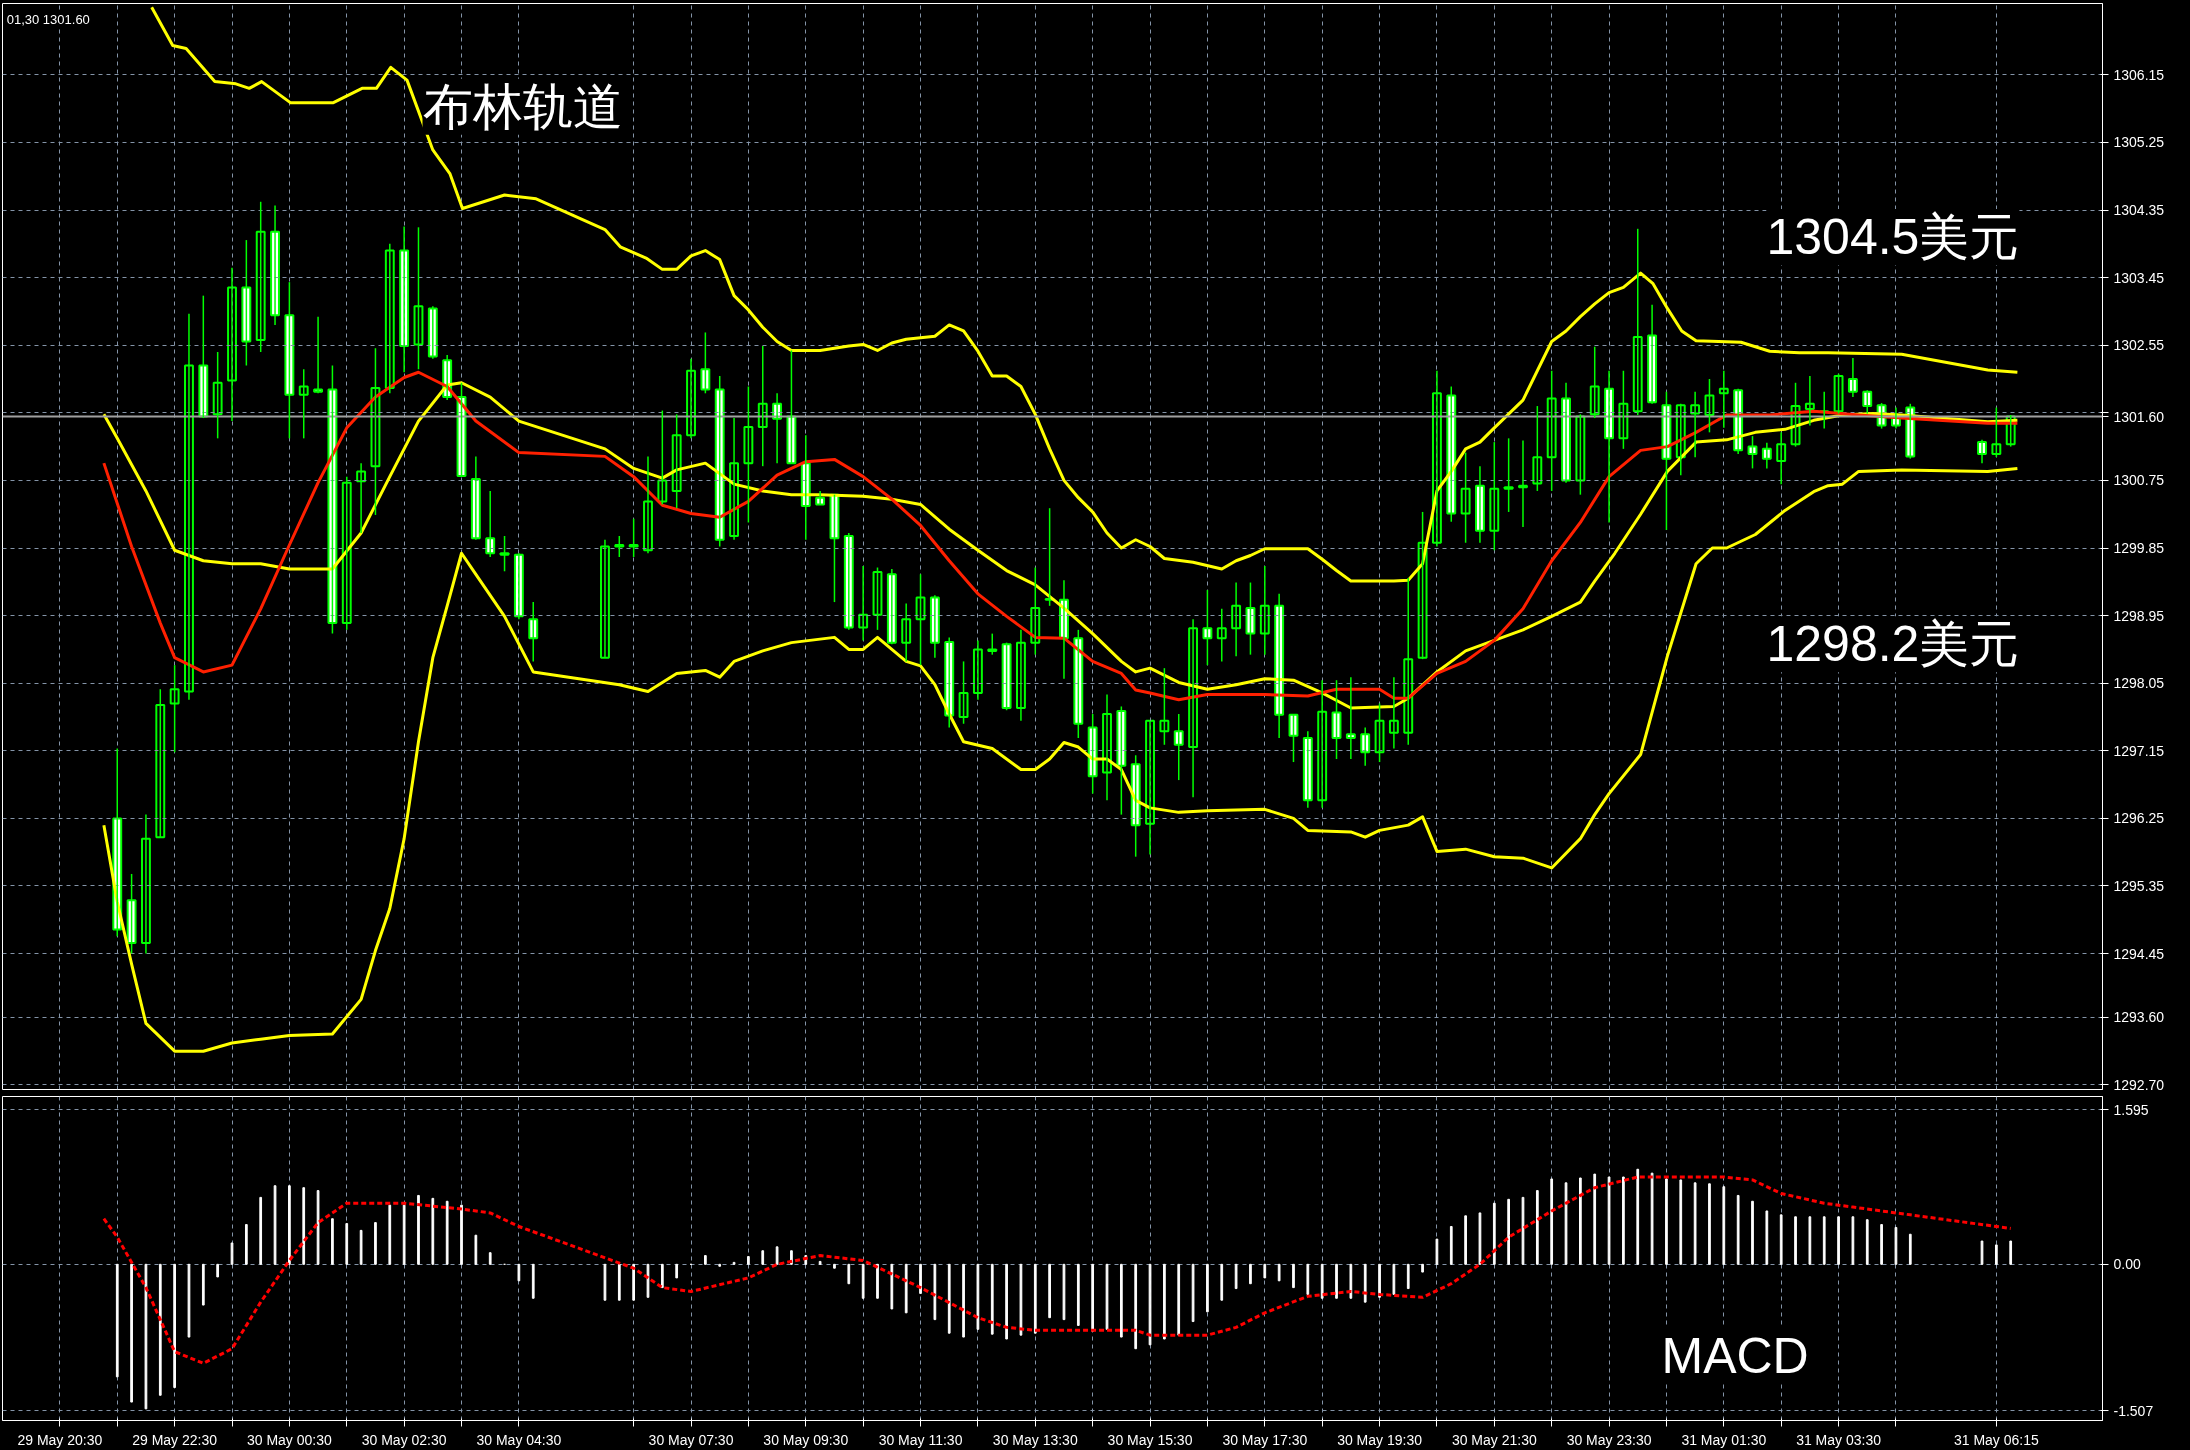 The image size is (2190, 1450). I want to click on y-tick-label: 1293.60, so click(2139, 1017).